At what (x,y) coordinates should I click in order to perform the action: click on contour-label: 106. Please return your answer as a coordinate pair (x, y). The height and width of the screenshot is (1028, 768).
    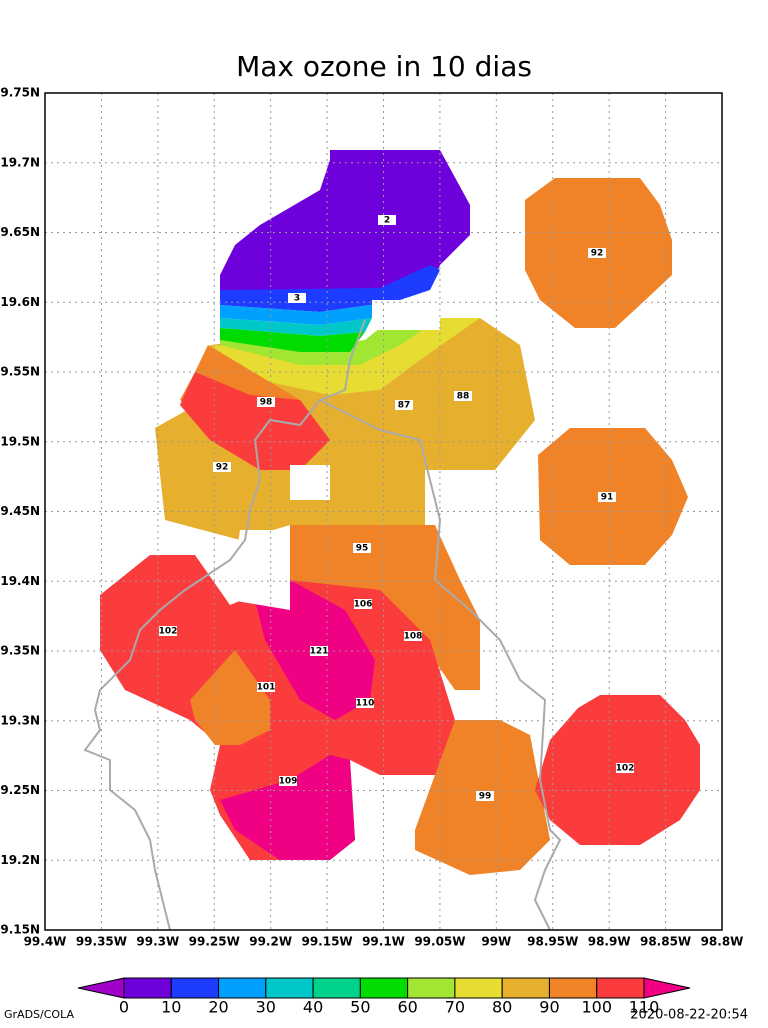
    Looking at the image, I should click on (363, 605).